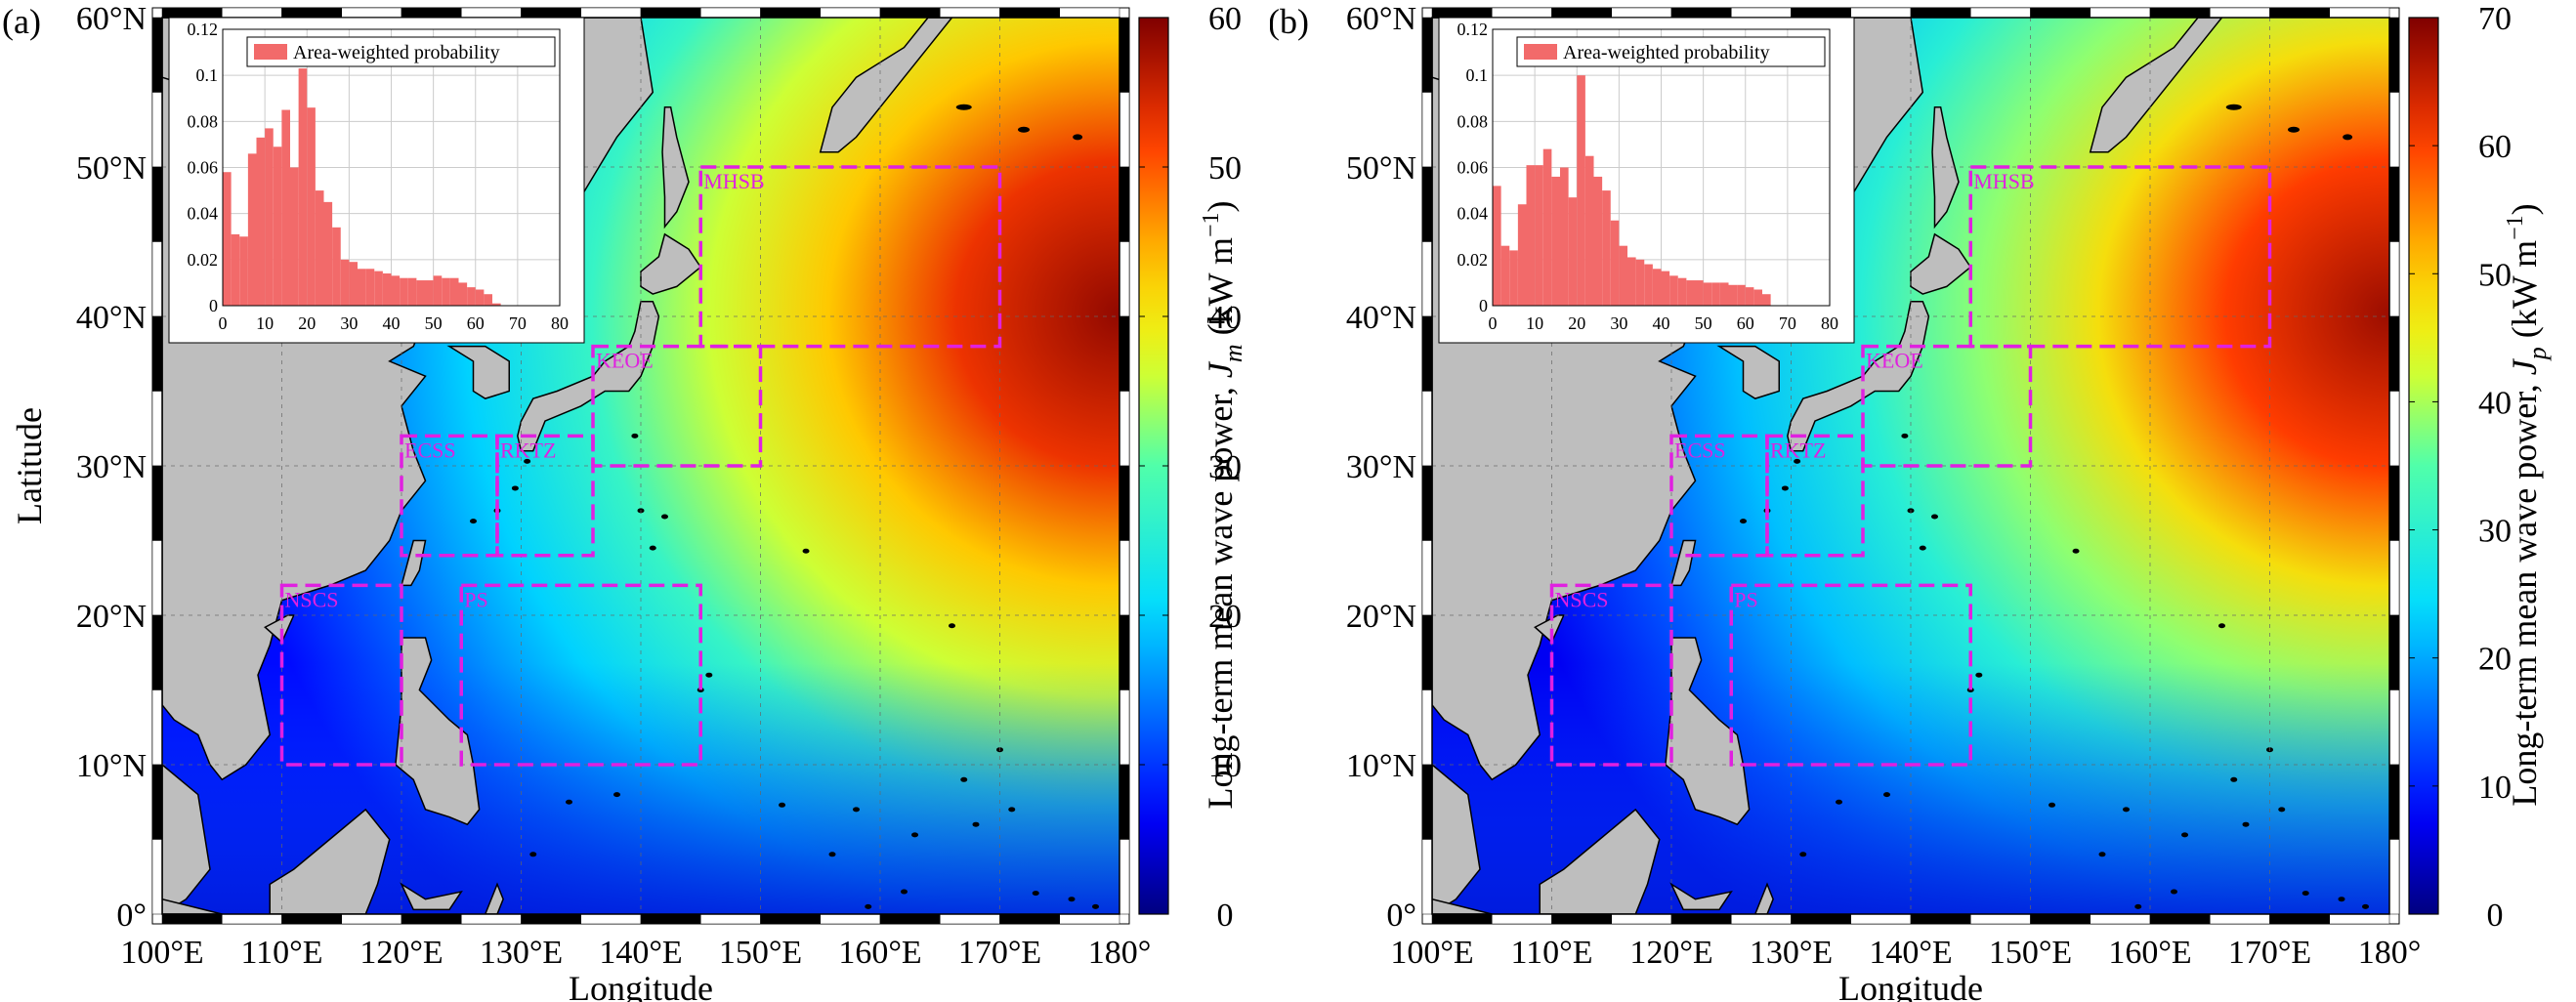  Describe the element at coordinates (1829, 323) in the screenshot. I see `inset-x-tick-label: 80` at that location.